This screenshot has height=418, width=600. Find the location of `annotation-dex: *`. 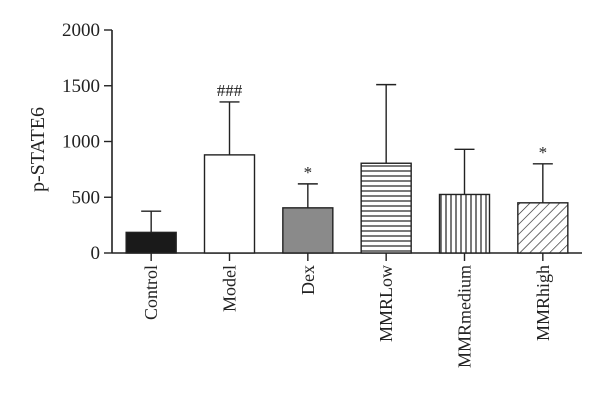

annotation-dex: * is located at coordinates (308, 172).